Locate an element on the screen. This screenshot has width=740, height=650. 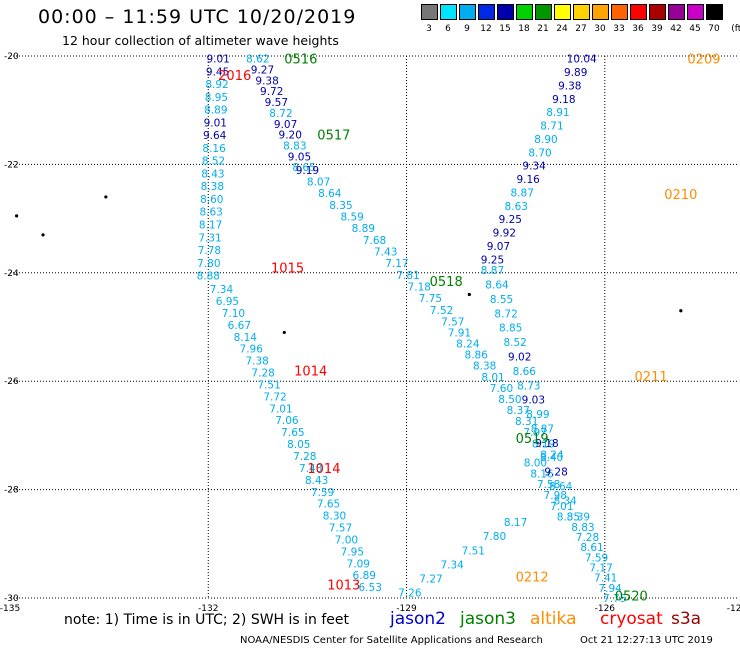
lon-tick-label: -132 is located at coordinates (208, 609).